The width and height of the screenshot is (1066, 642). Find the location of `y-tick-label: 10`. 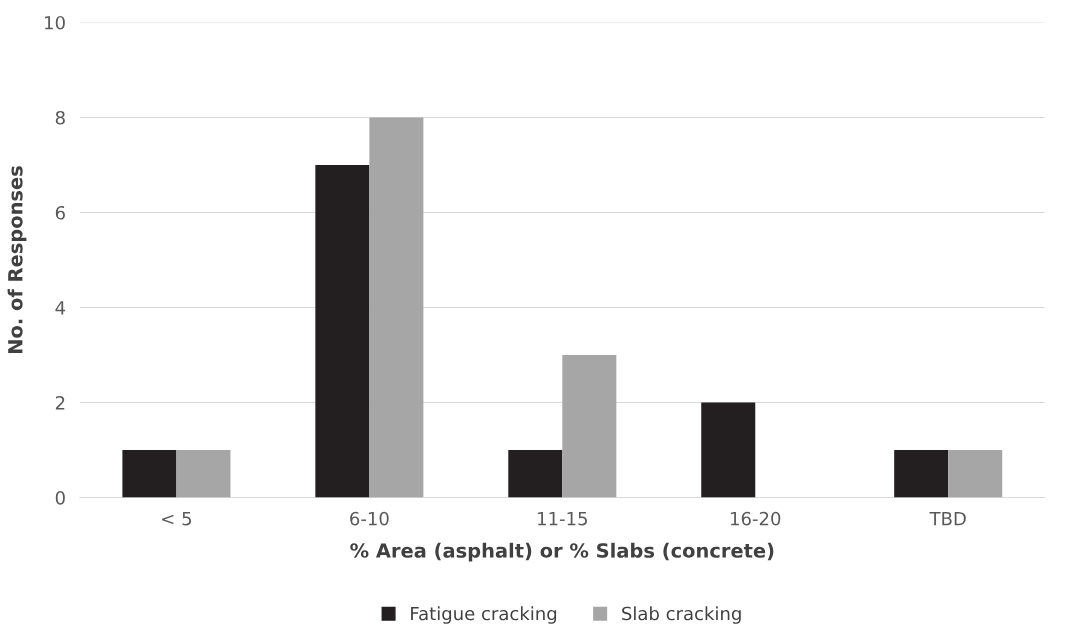

y-tick-label: 10 is located at coordinates (55, 22).